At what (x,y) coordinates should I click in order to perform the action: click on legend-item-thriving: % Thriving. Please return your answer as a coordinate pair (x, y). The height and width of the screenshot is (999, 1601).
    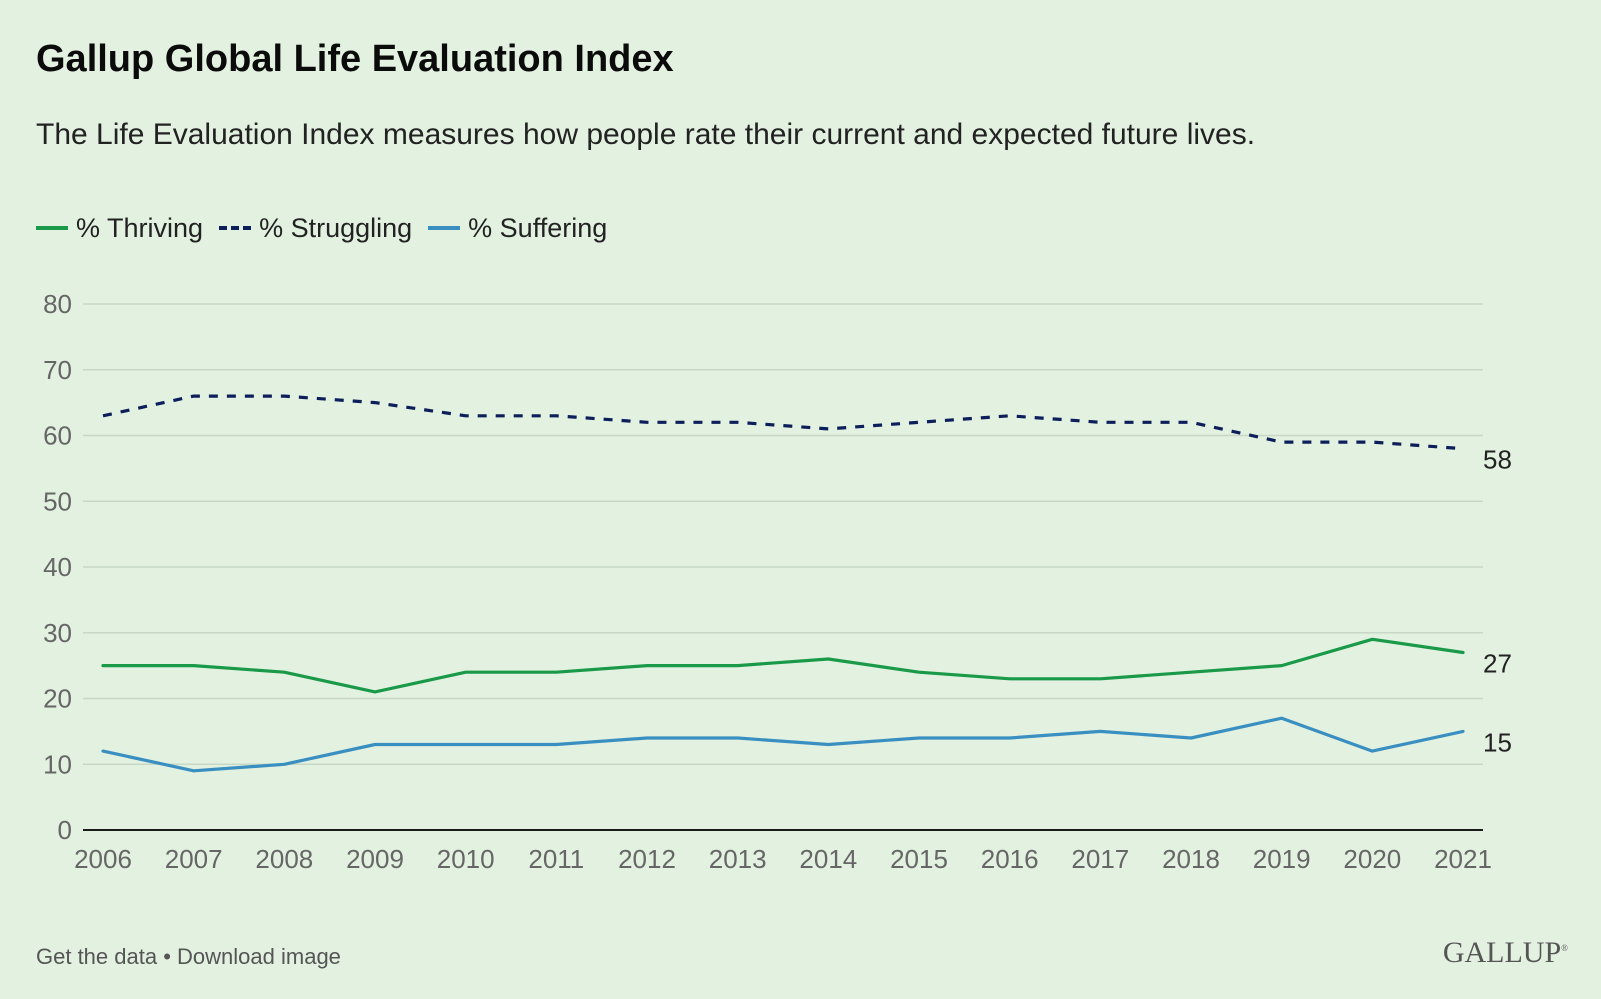
    Looking at the image, I should click on (119, 228).